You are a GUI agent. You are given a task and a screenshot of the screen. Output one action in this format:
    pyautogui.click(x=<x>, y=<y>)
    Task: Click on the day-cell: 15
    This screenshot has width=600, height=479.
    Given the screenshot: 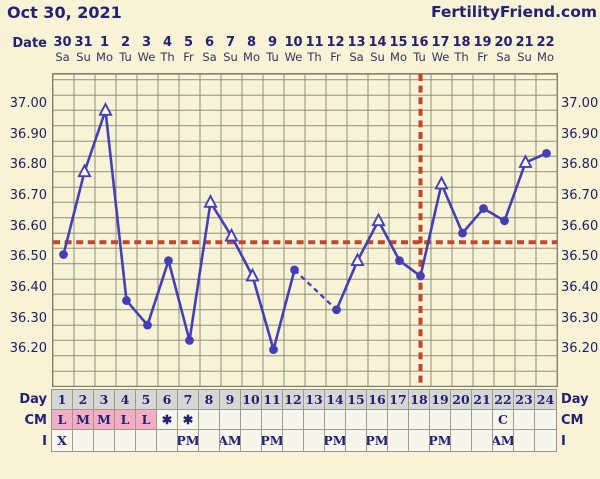 What is the action you would take?
    pyautogui.click(x=356, y=399)
    